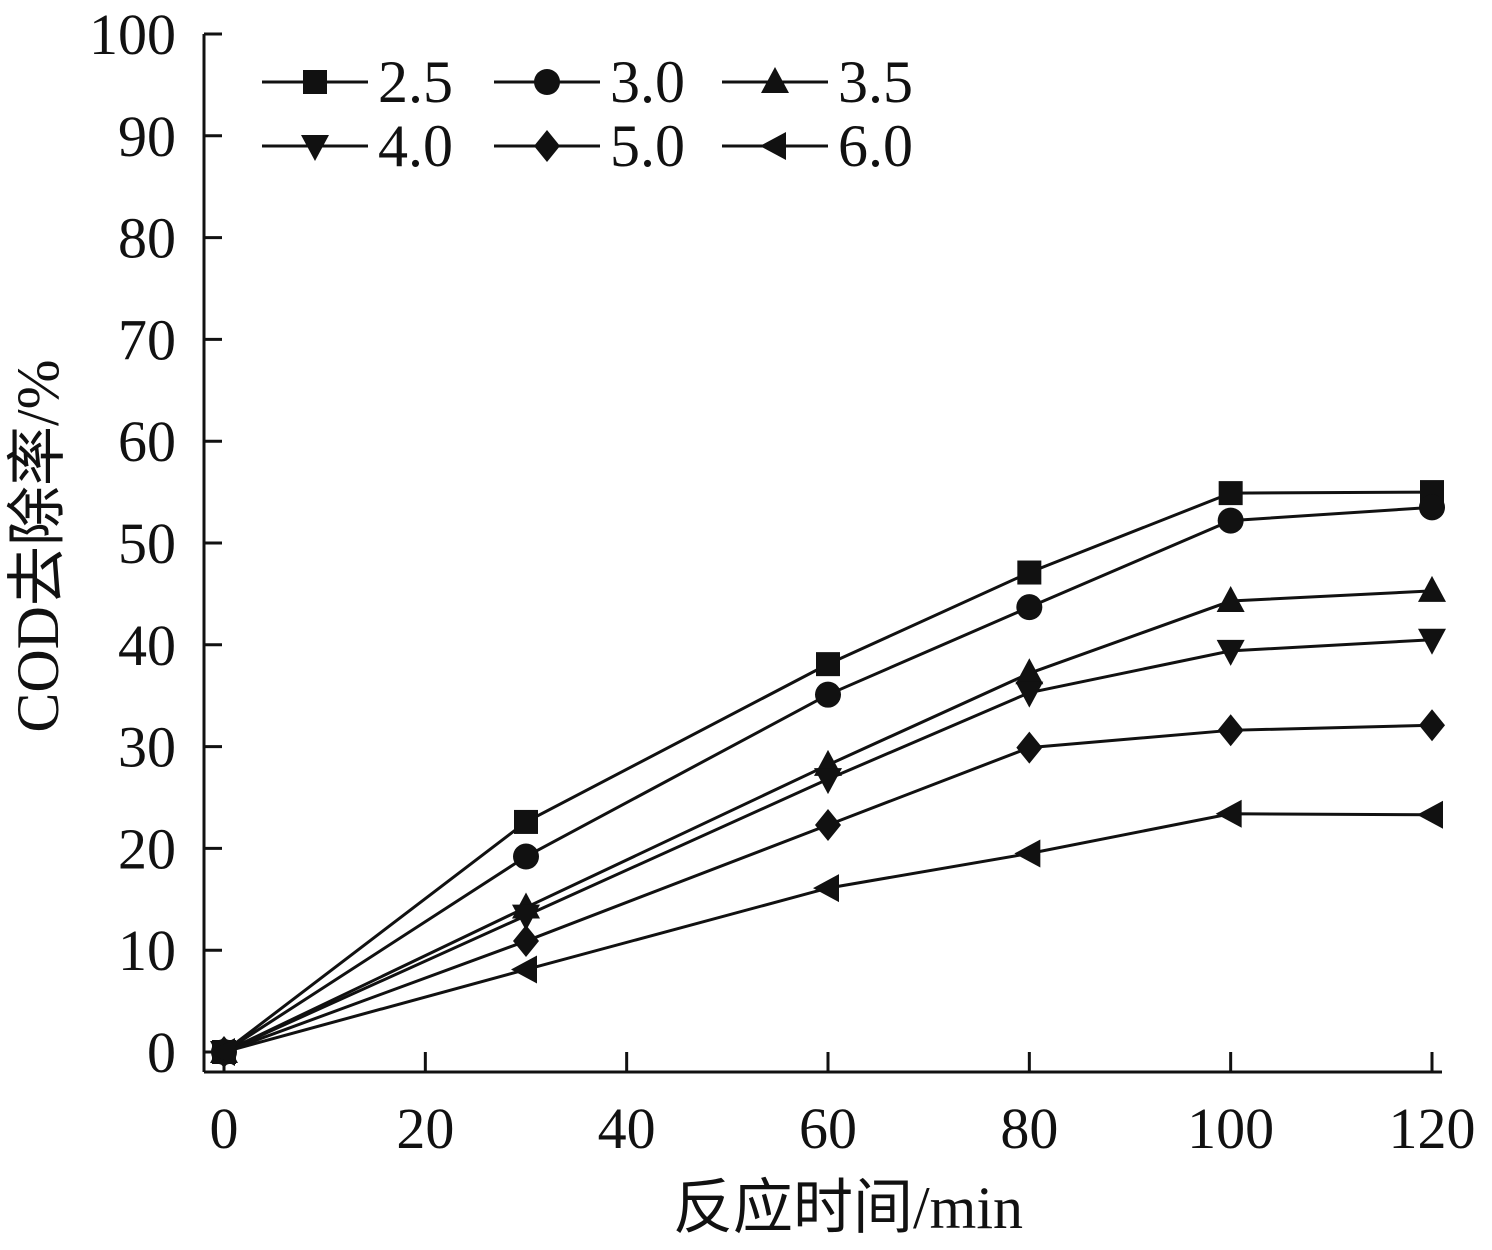 The height and width of the screenshot is (1250, 1492). I want to click on y-tick-label: 30, so click(147, 747).